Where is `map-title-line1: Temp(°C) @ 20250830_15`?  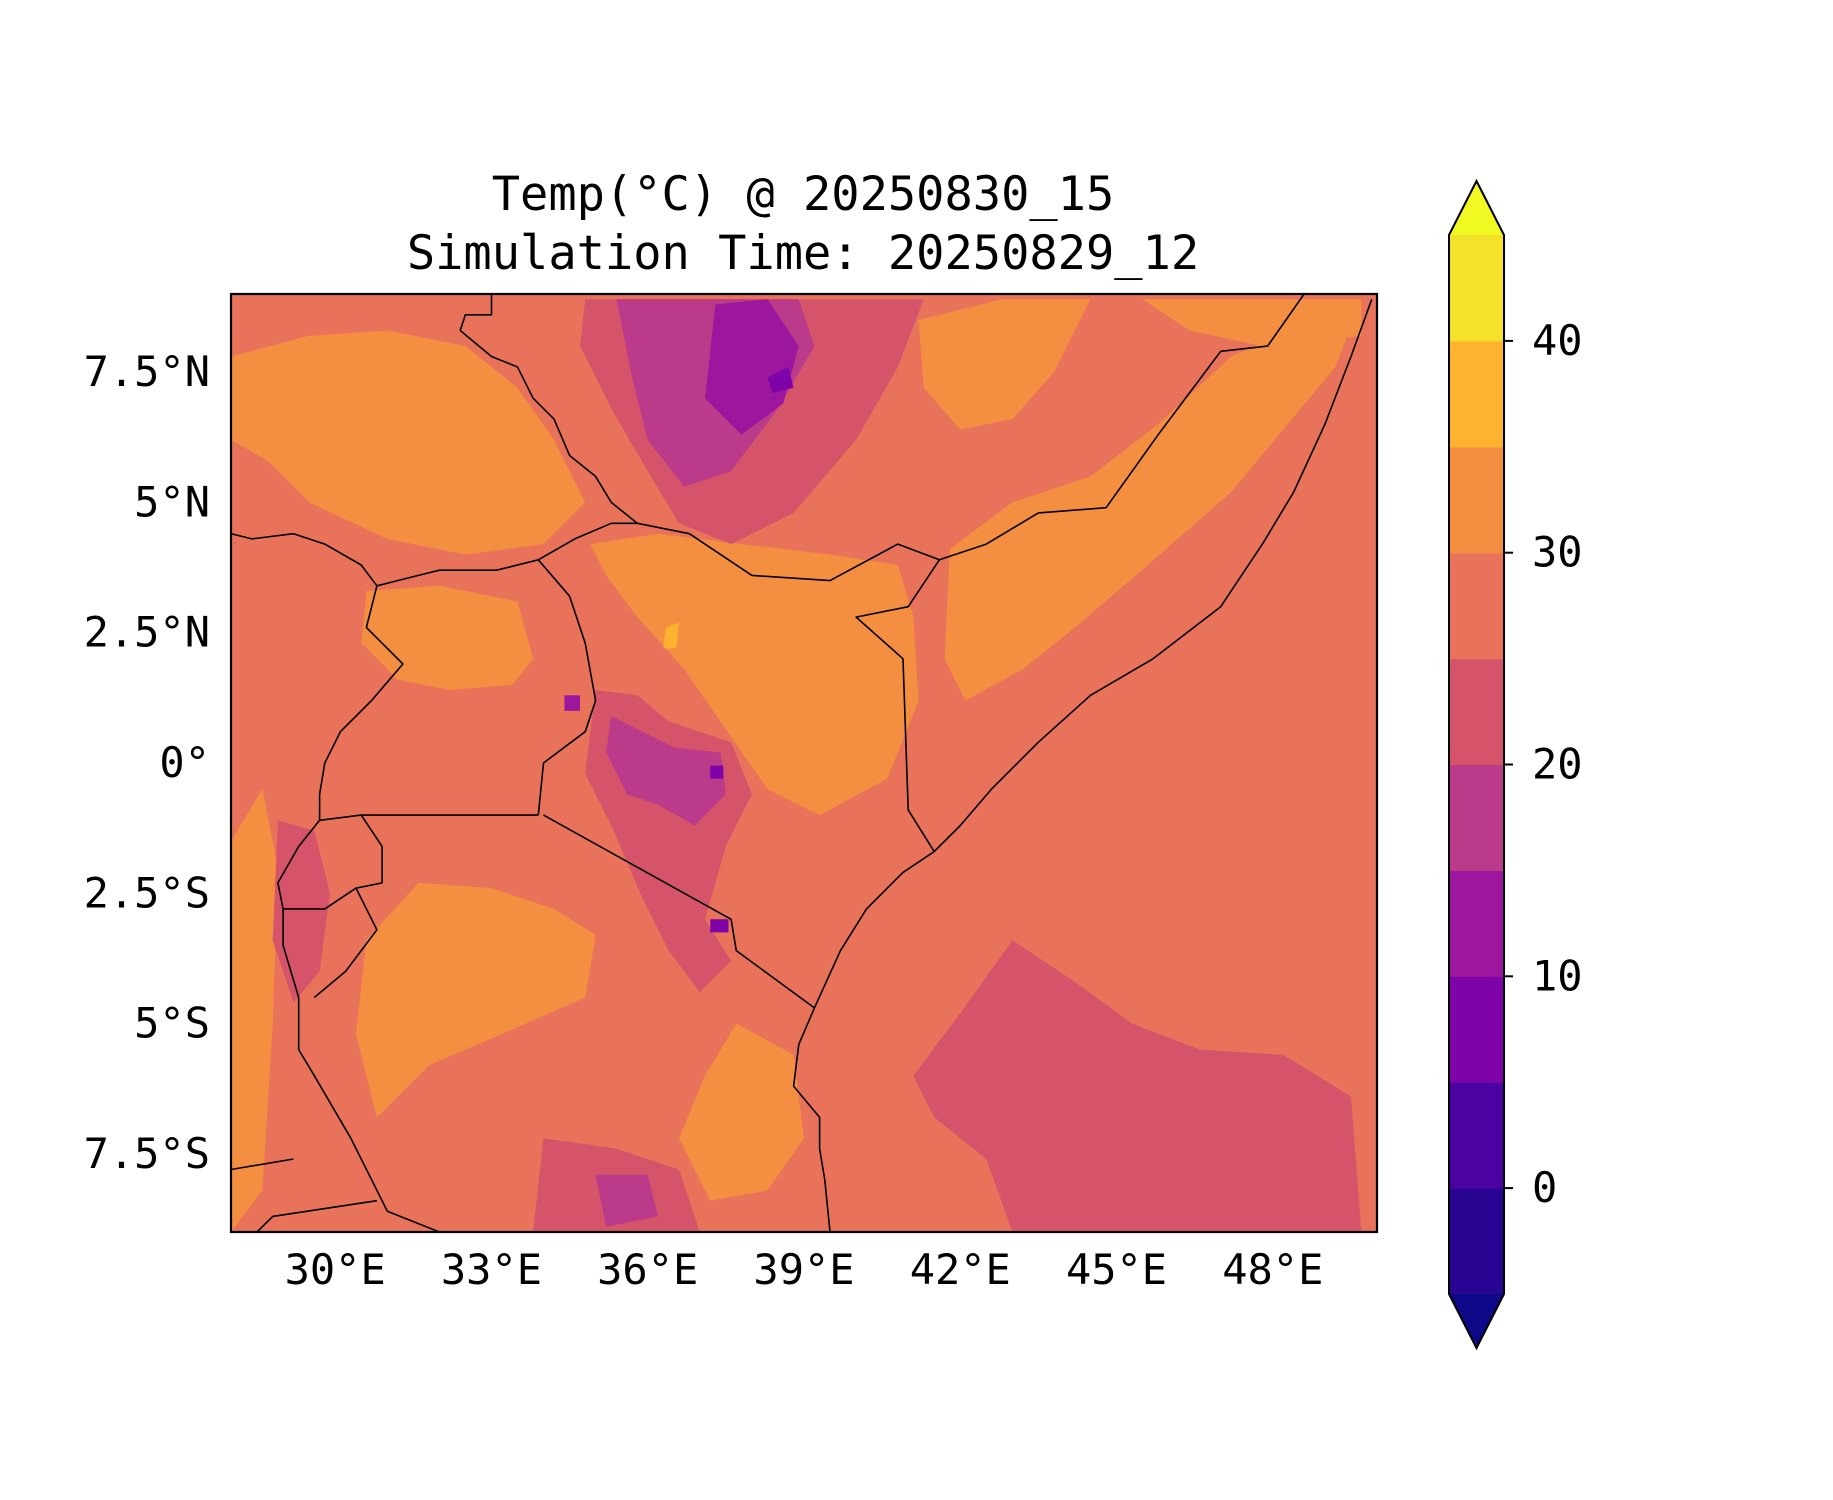
map-title-line1: Temp(°C) @ 20250830_15 is located at coordinates (803, 194).